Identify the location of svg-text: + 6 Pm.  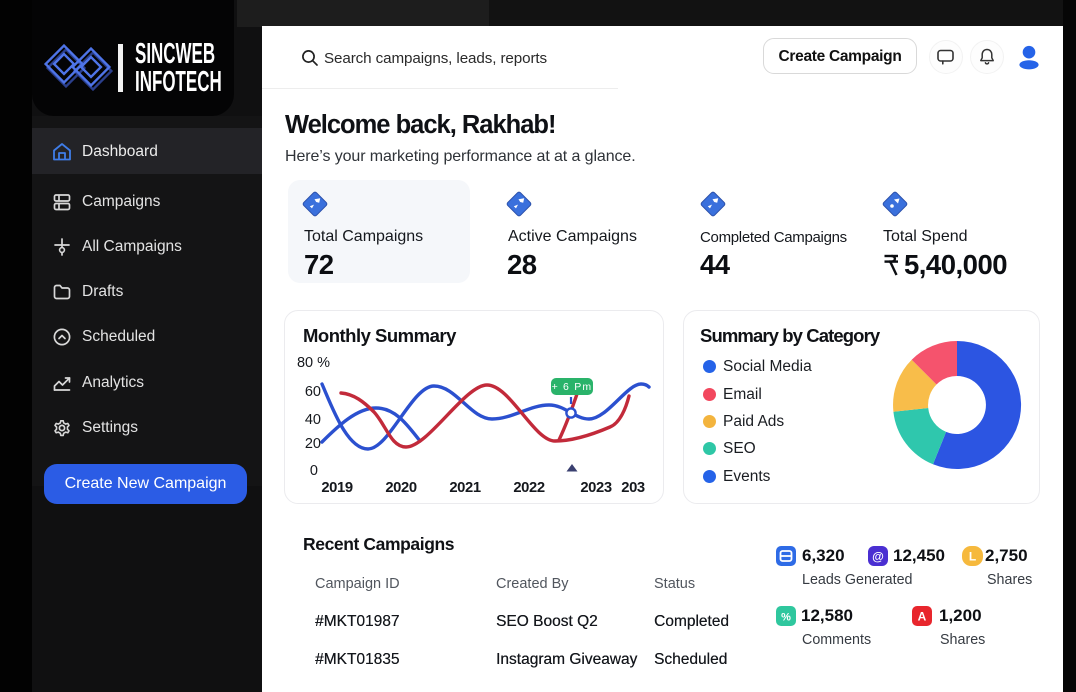
(572, 387).